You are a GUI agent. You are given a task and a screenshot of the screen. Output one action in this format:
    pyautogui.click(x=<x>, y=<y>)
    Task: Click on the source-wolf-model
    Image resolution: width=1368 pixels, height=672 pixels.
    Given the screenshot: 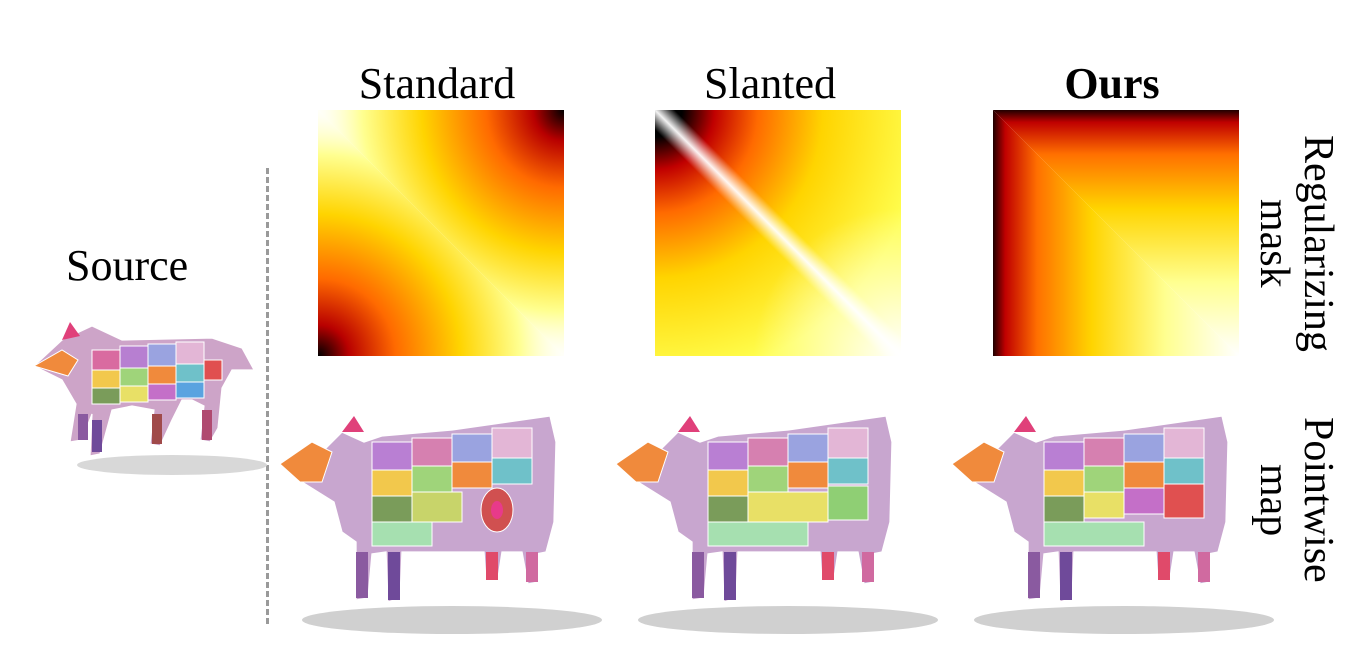 What is the action you would take?
    pyautogui.click(x=149, y=398)
    